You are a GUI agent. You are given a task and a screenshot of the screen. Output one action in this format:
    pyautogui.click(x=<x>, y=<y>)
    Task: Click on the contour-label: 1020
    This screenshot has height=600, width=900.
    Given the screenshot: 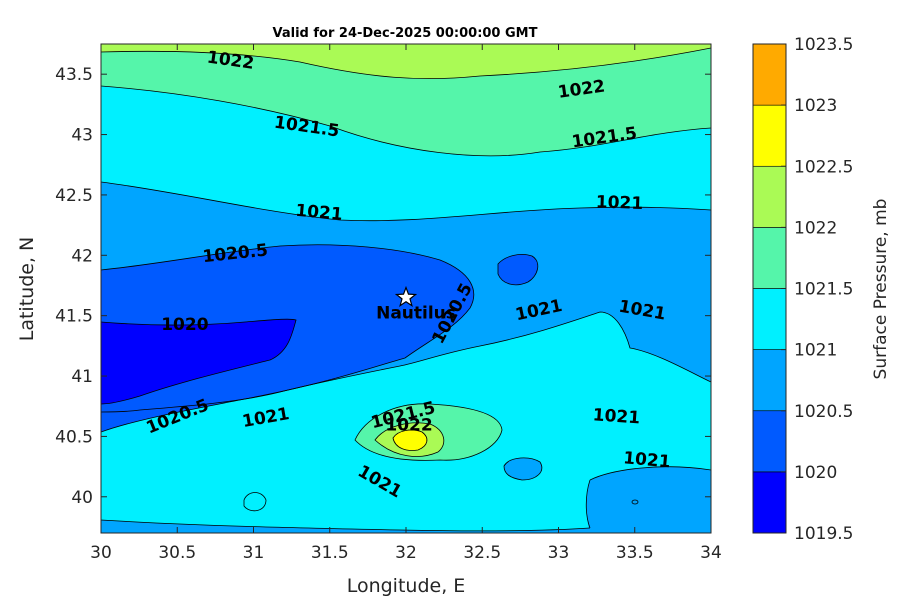 What is the action you would take?
    pyautogui.click(x=184, y=325)
    